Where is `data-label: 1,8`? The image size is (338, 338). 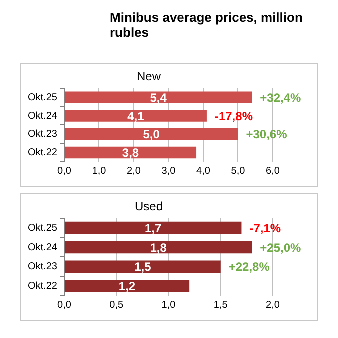 data-label: 1,8 is located at coordinates (159, 247).